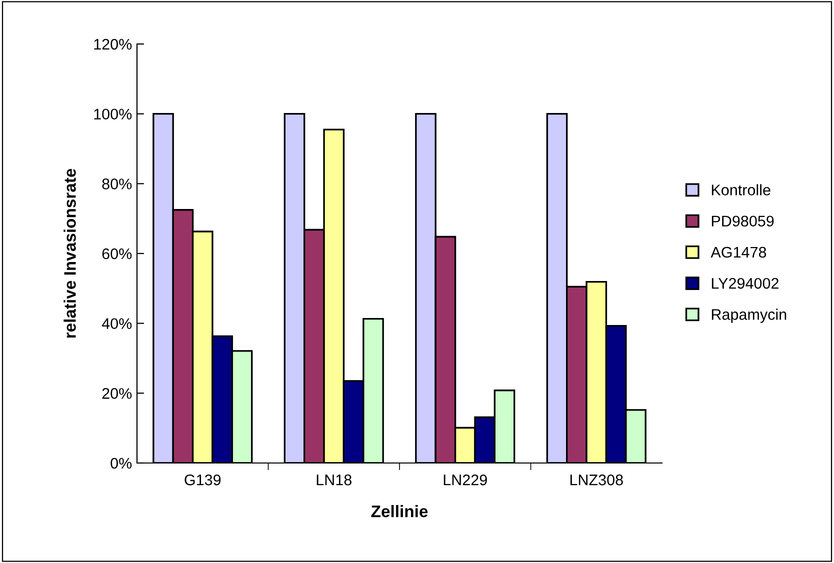 This screenshot has height=563, width=834. Describe the element at coordinates (745, 283) in the screenshot. I see `legend-label: LY294002` at that location.